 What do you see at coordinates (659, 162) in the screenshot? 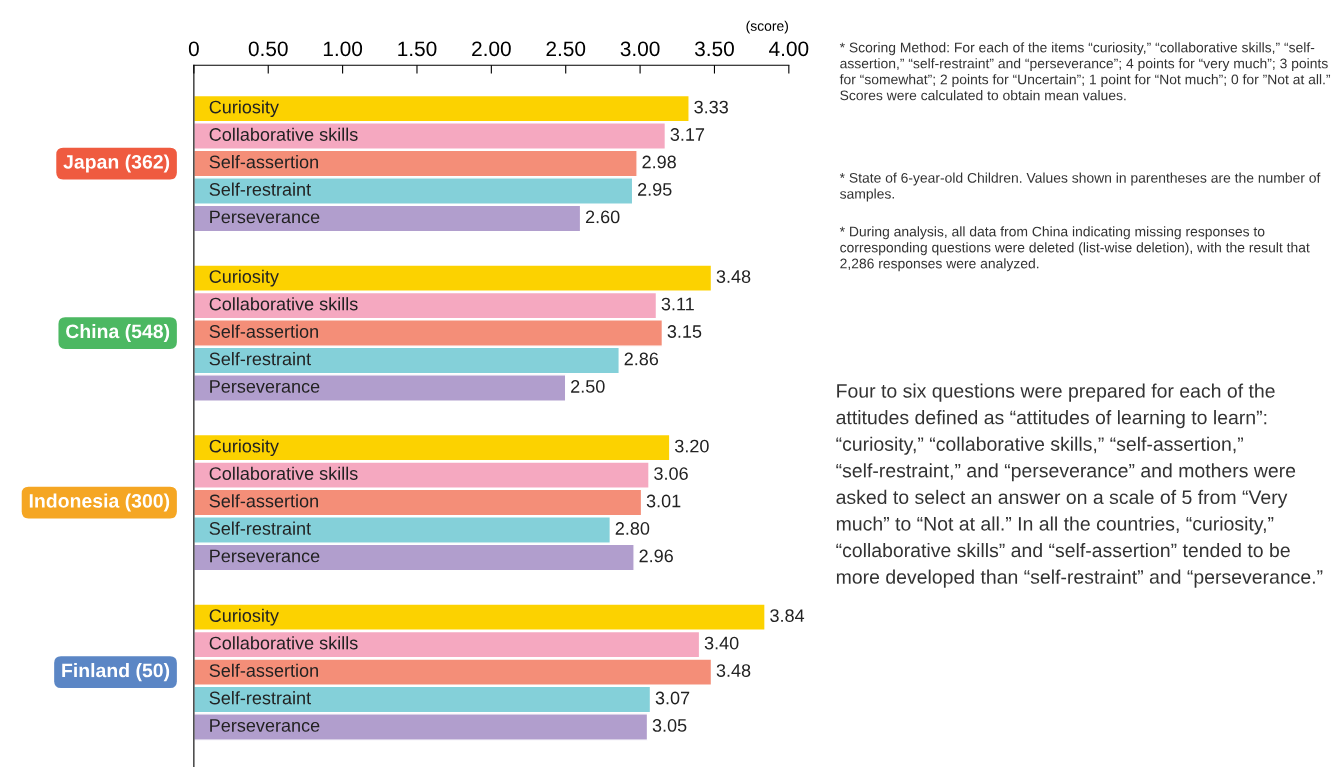
I see `data-label: 2.98` at bounding box center [659, 162].